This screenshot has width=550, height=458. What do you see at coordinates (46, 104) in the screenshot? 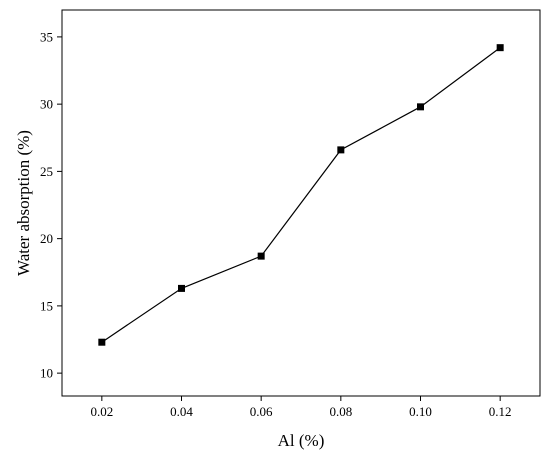
I see `y-tick-label: 30` at bounding box center [46, 104].